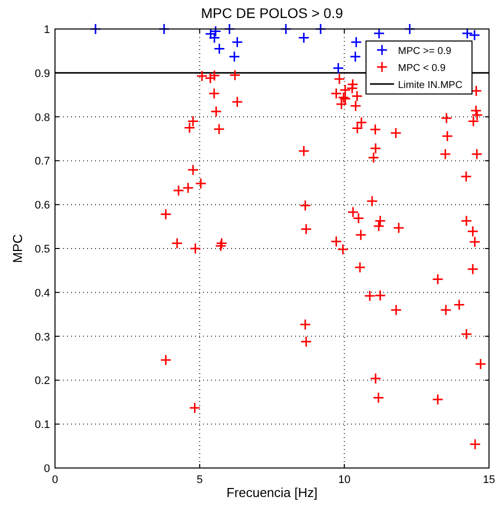  What do you see at coordinates (47, 469) in the screenshot?
I see `y-tick-label: 0` at bounding box center [47, 469].